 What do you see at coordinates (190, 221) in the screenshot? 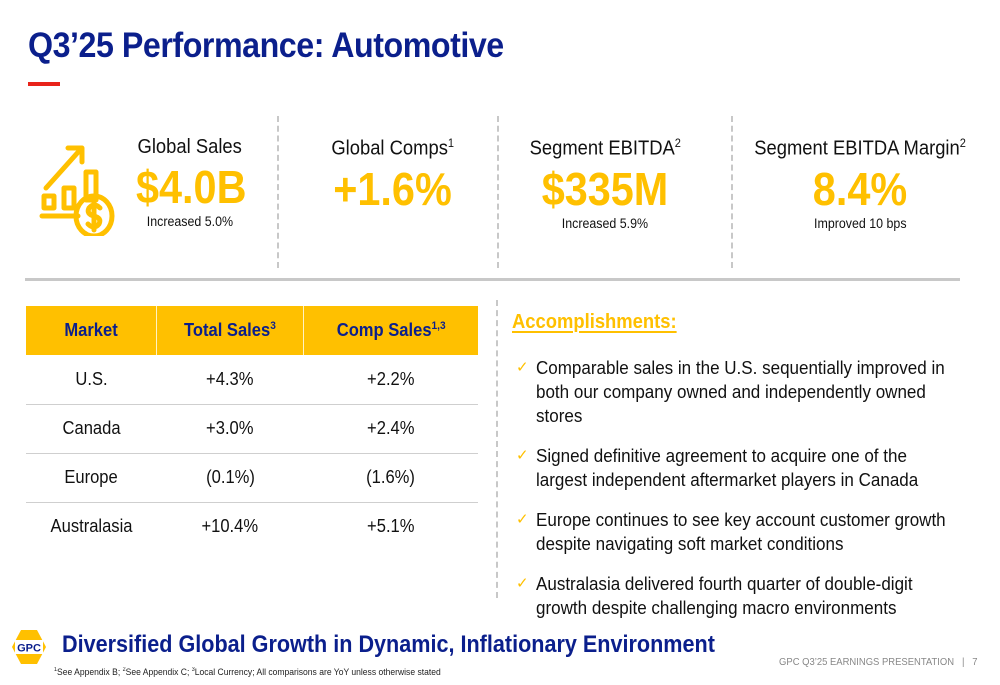
I see `kpi-note: Increased 5.0%` at bounding box center [190, 221].